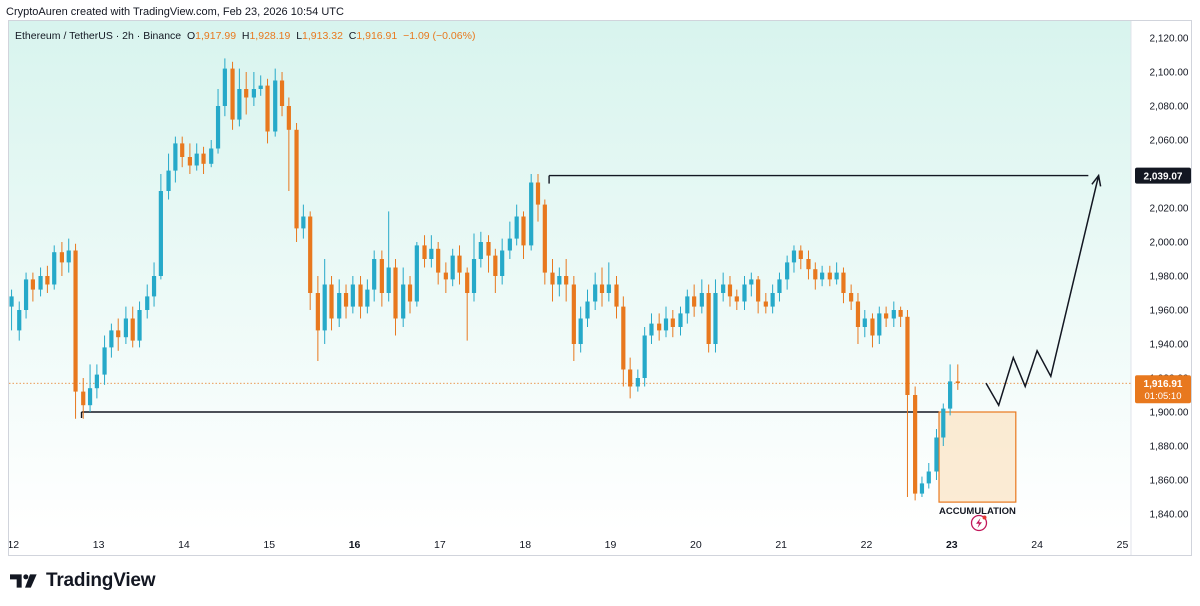 This screenshot has height=606, width=1200. Describe the element at coordinates (1163, 177) in the screenshot. I see `target-price-text: 2,039.07` at that location.